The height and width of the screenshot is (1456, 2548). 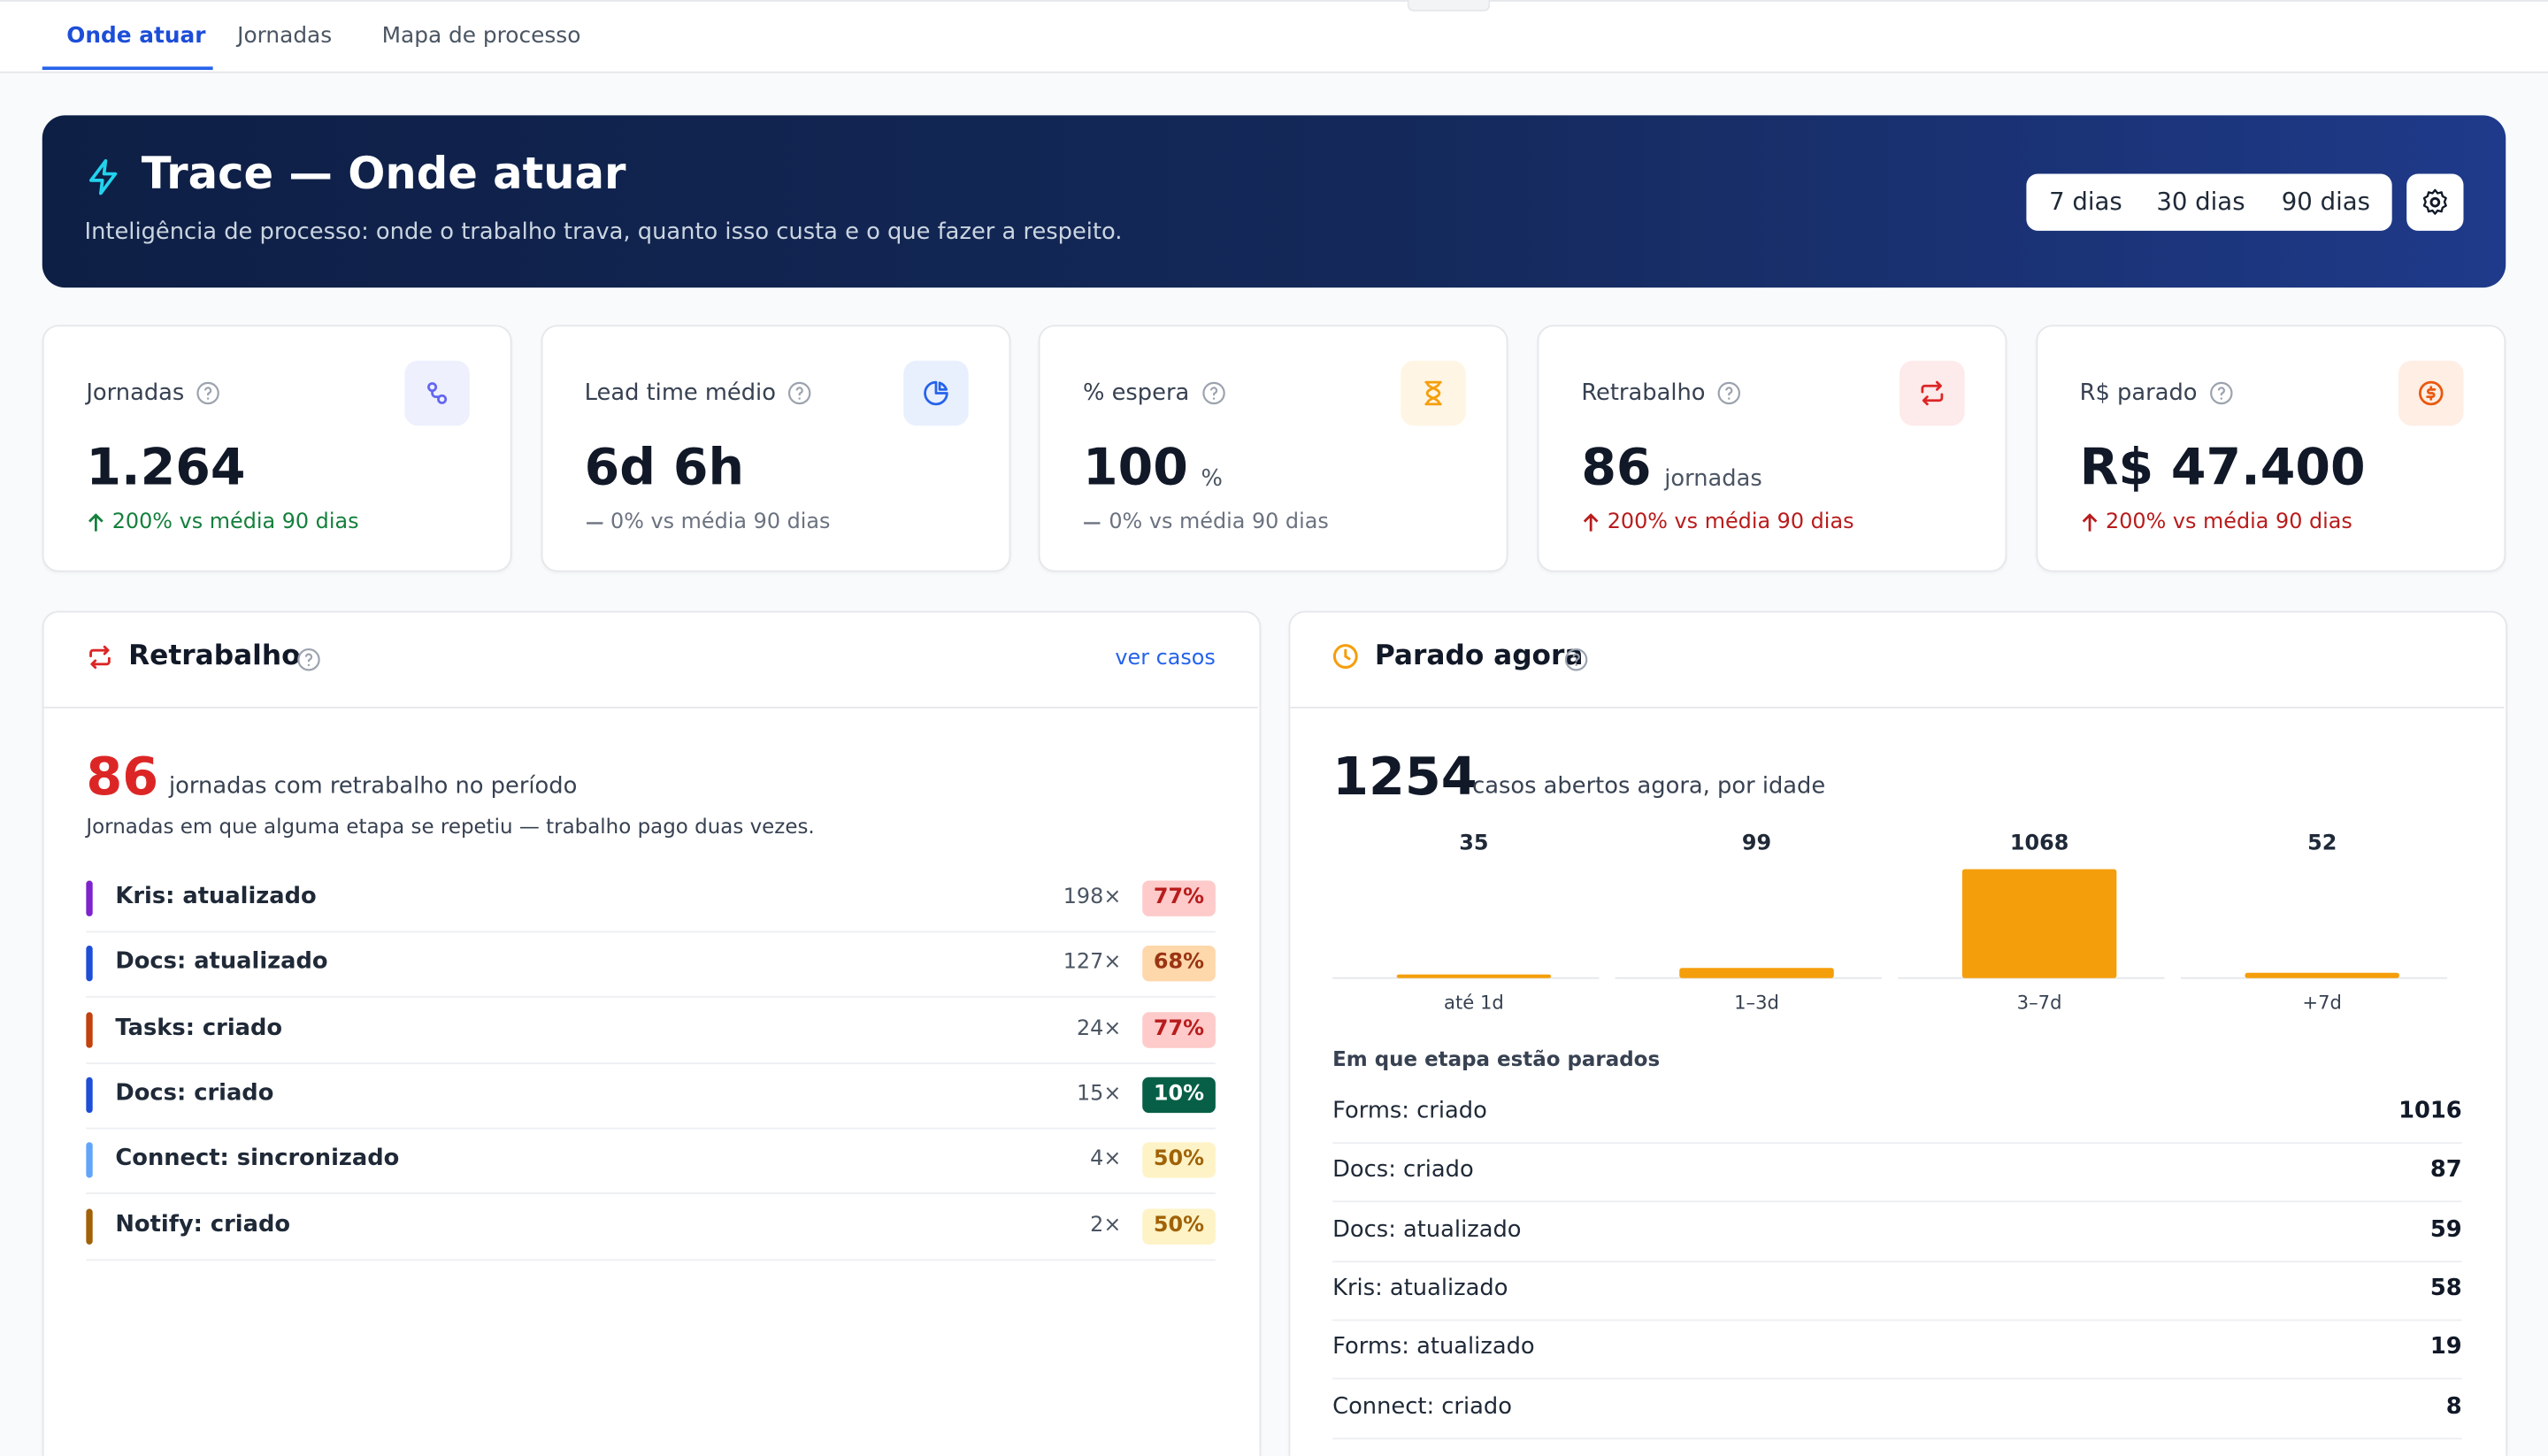 I want to click on kpi-label: Jornadas, so click(x=135, y=393).